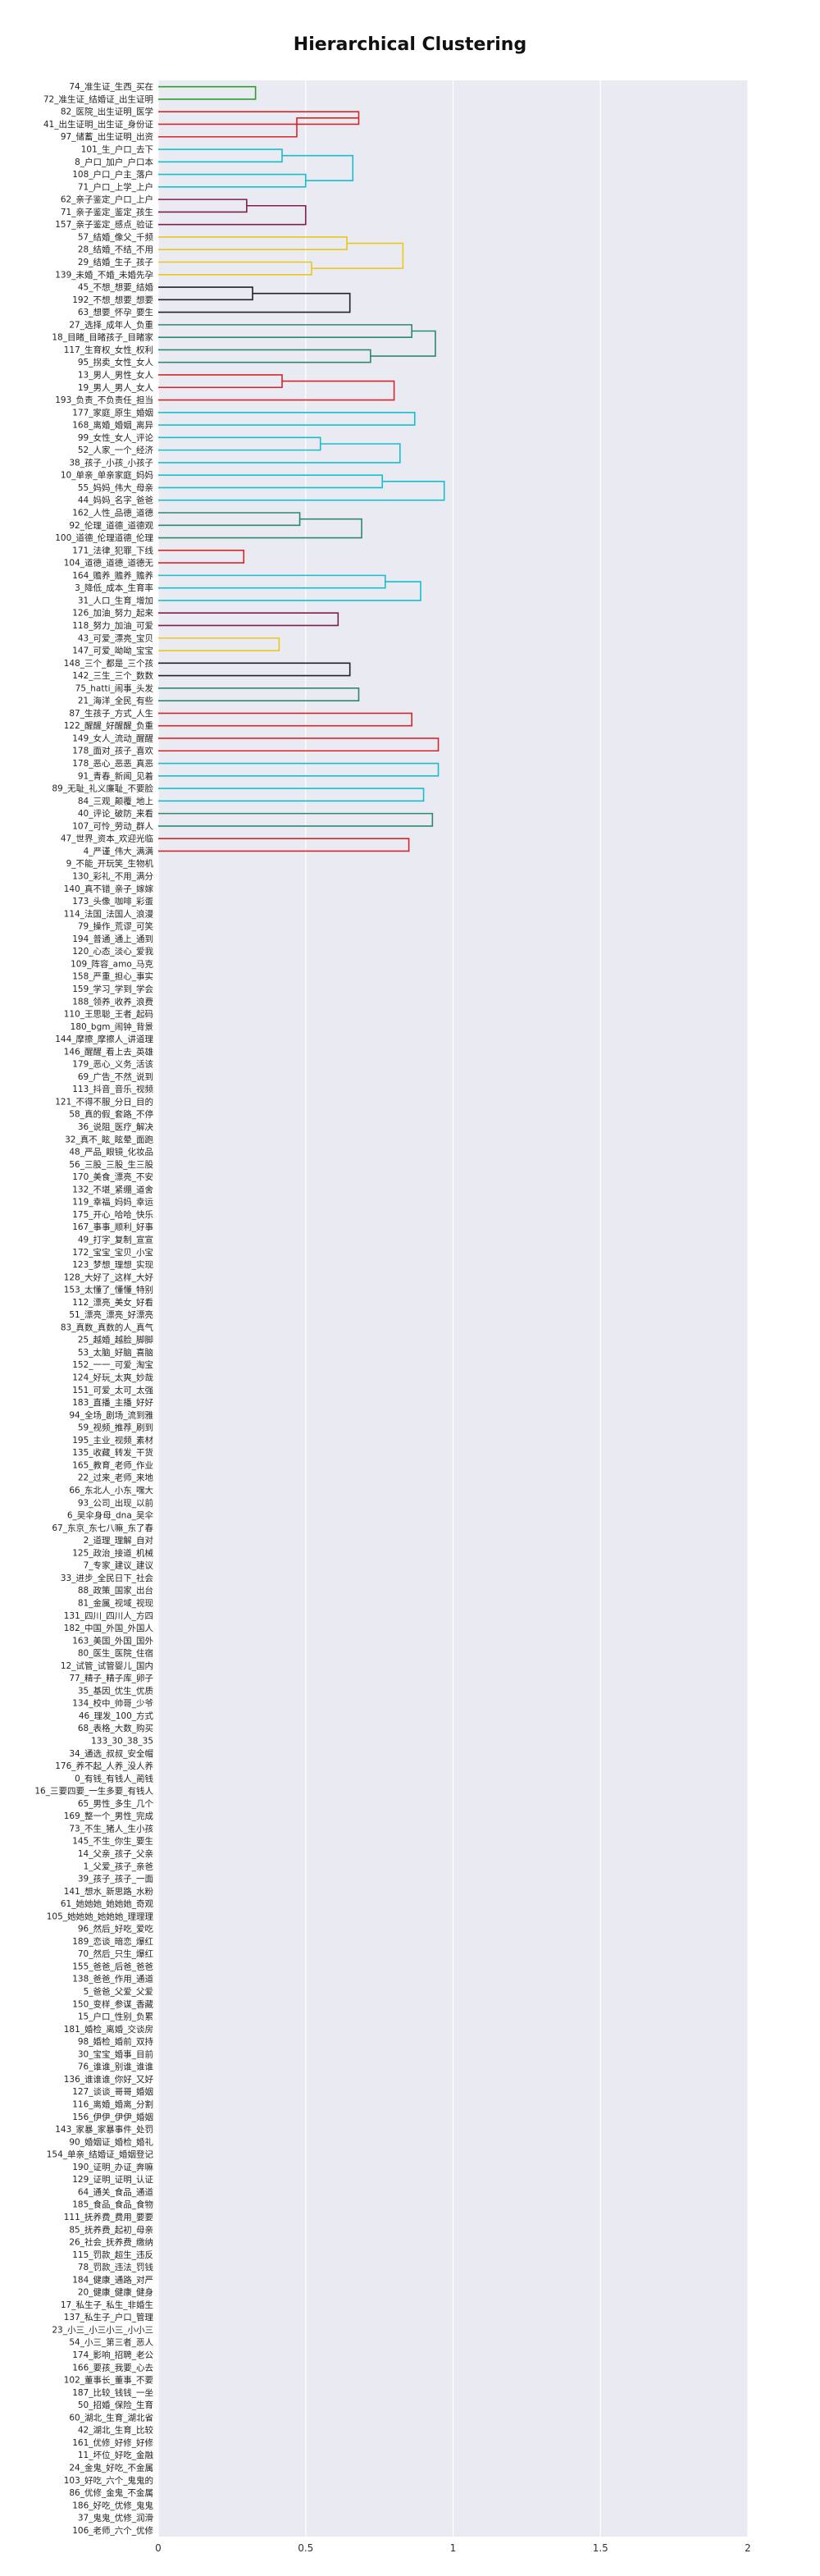 Image resolution: width=820 pixels, height=2576 pixels. Describe the element at coordinates (102, 337) in the screenshot. I see `leaf-label: 18_目睹_目睹孩子_目睹家` at that location.